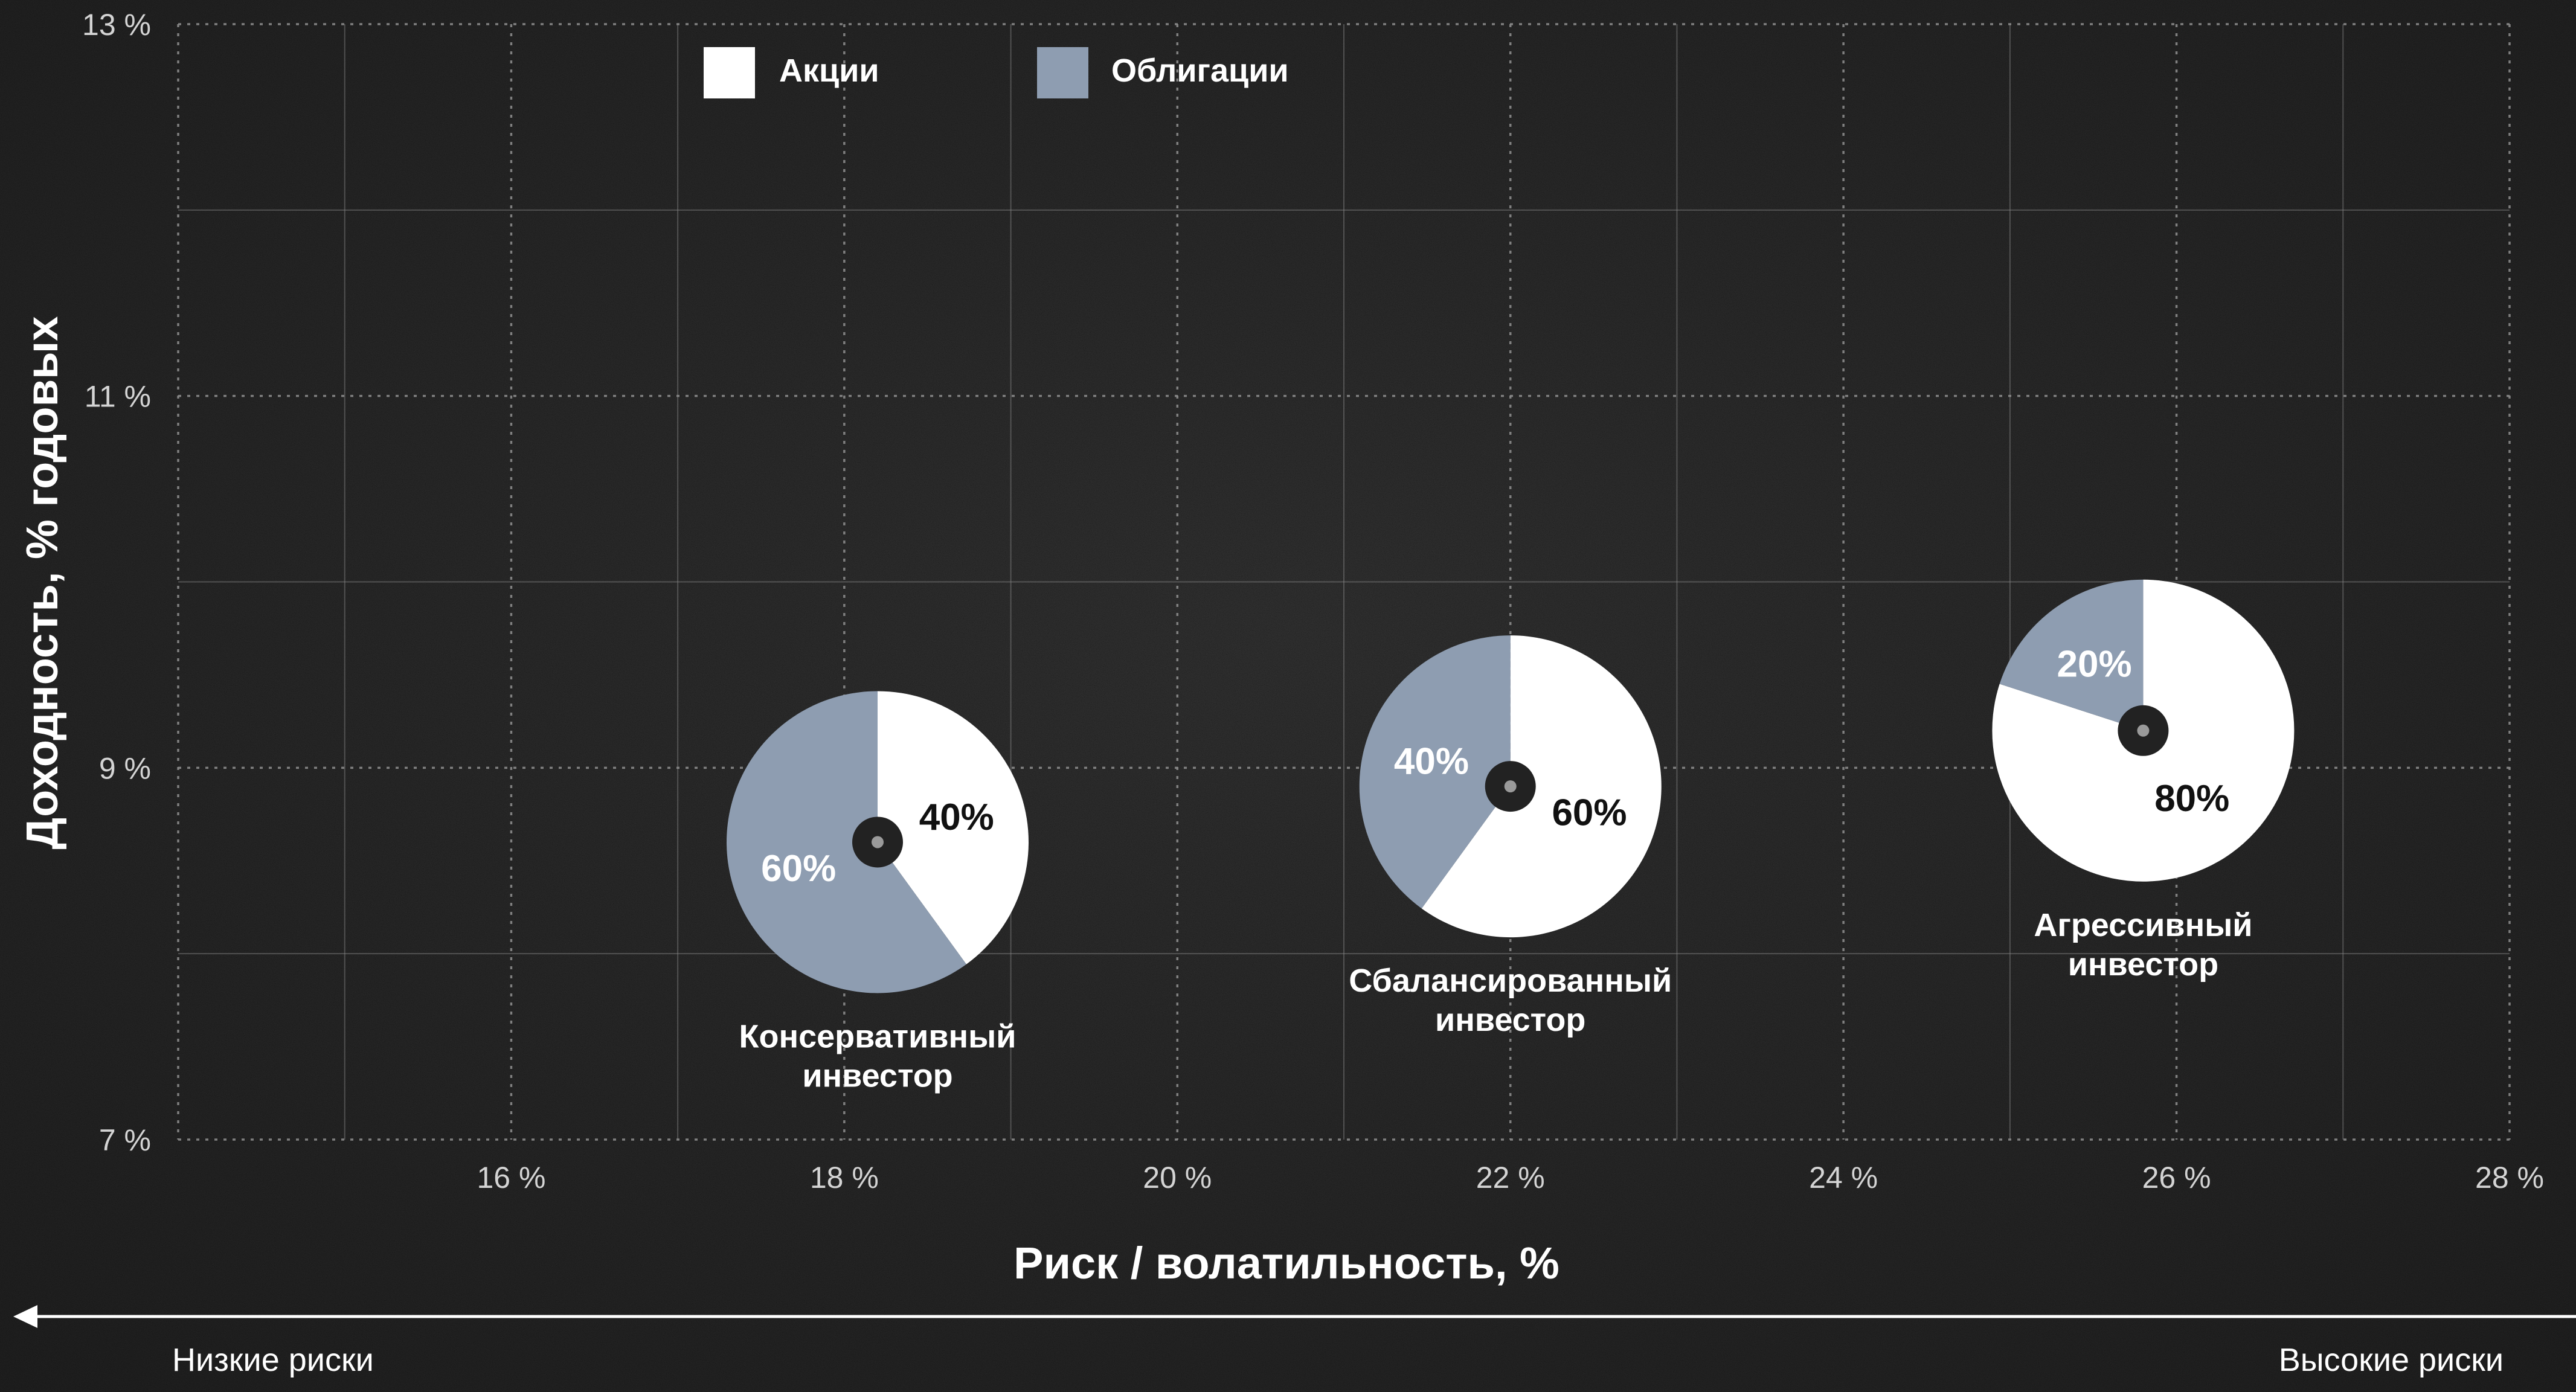 This screenshot has height=1392, width=2576. Describe the element at coordinates (2094, 664) in the screenshot. I see `pie-label-bonds: 20%` at that location.